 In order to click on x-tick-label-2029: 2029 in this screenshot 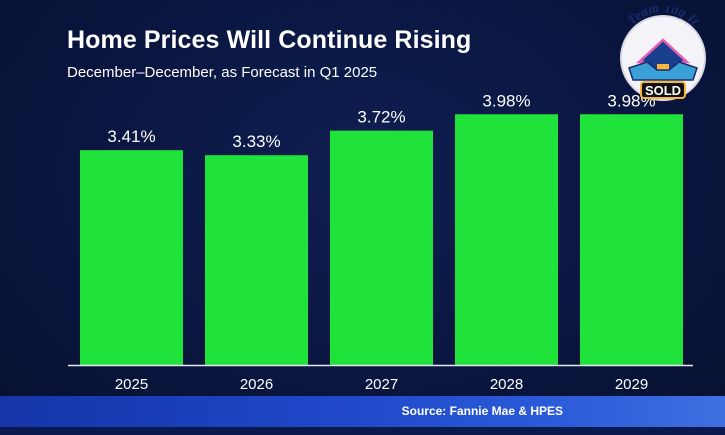, I will do `click(631, 384)`.